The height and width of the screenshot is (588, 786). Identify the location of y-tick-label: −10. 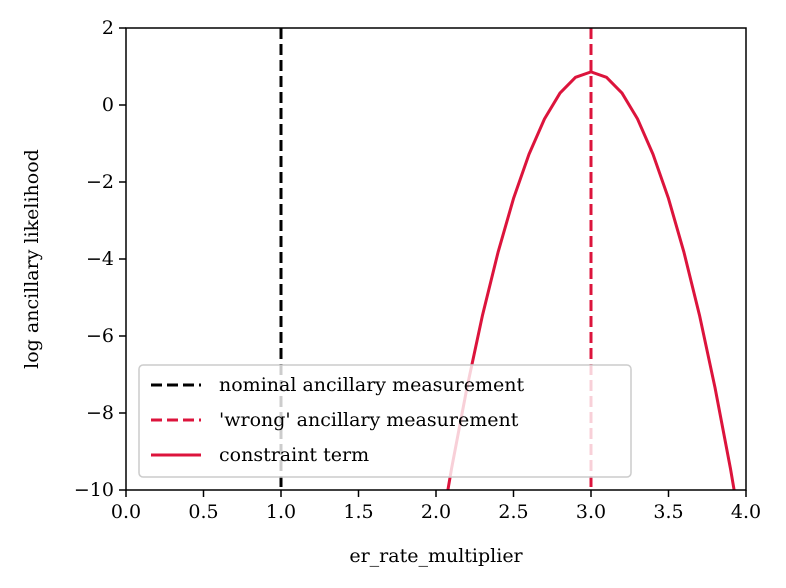
(94, 490).